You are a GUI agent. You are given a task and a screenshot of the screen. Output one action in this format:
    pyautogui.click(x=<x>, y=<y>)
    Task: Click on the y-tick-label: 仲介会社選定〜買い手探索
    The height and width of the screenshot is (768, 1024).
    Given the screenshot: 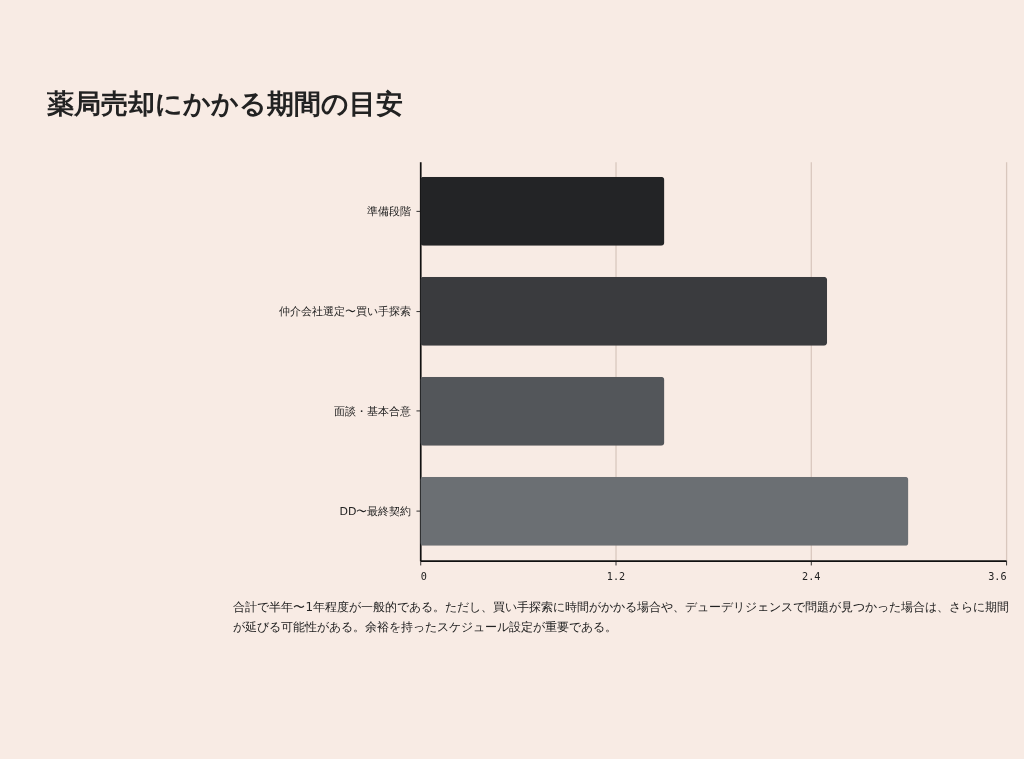 What is the action you would take?
    pyautogui.click(x=345, y=311)
    